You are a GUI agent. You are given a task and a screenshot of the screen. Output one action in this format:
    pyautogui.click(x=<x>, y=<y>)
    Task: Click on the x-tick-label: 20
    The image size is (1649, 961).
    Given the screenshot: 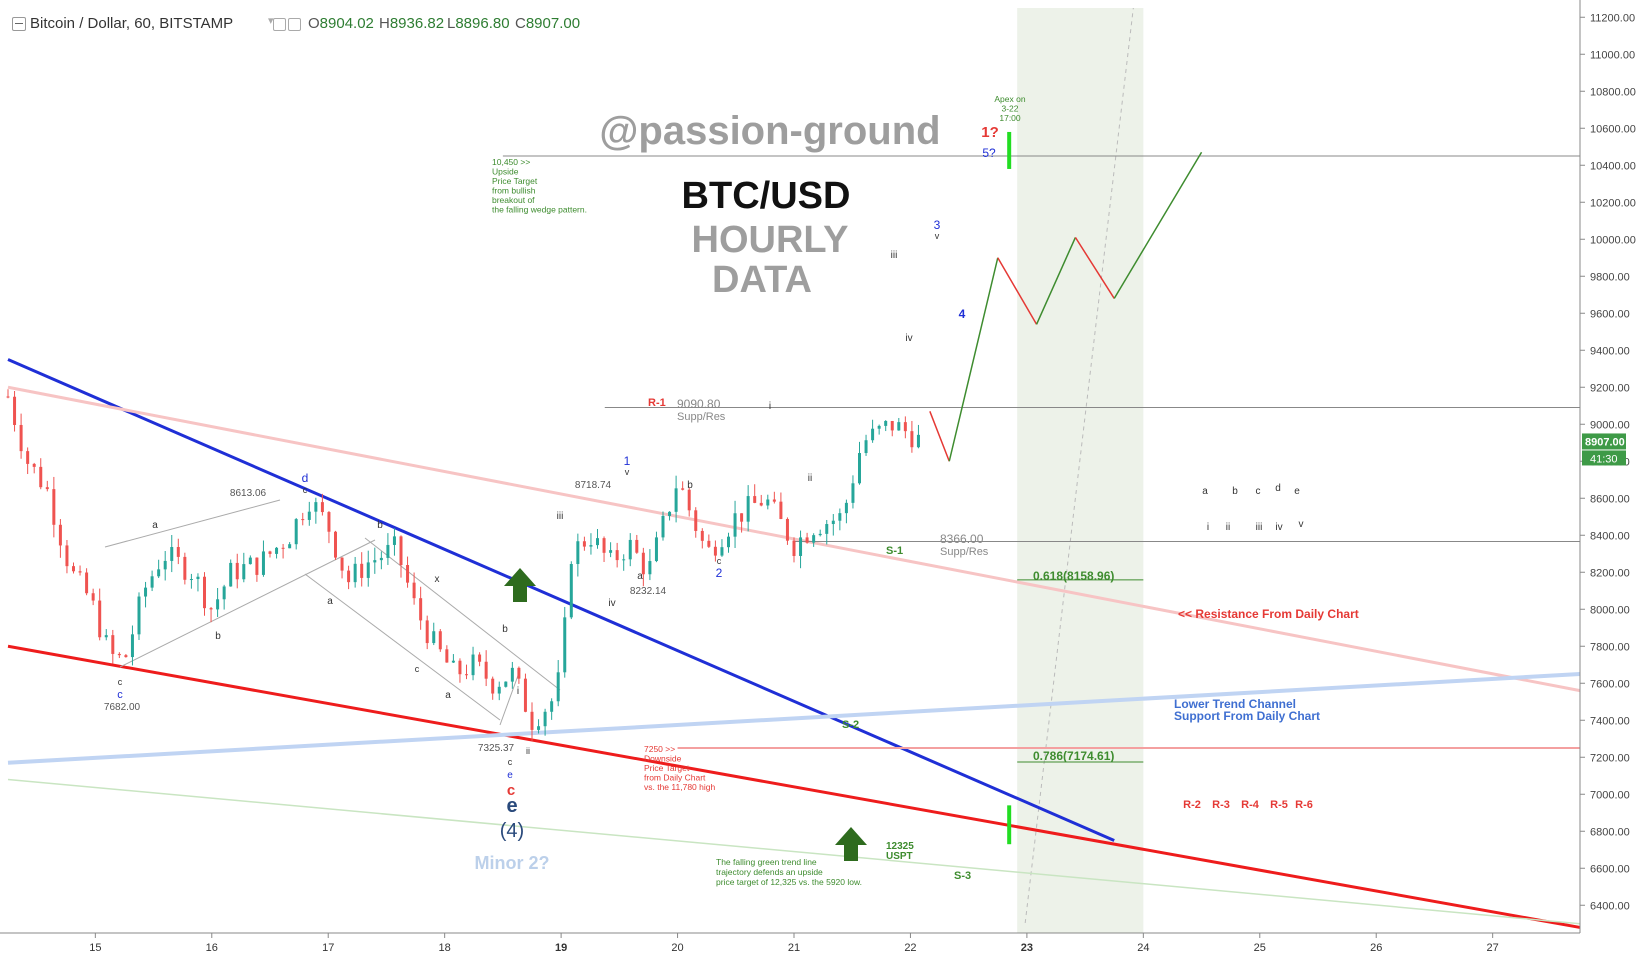 What is the action you would take?
    pyautogui.click(x=677, y=948)
    